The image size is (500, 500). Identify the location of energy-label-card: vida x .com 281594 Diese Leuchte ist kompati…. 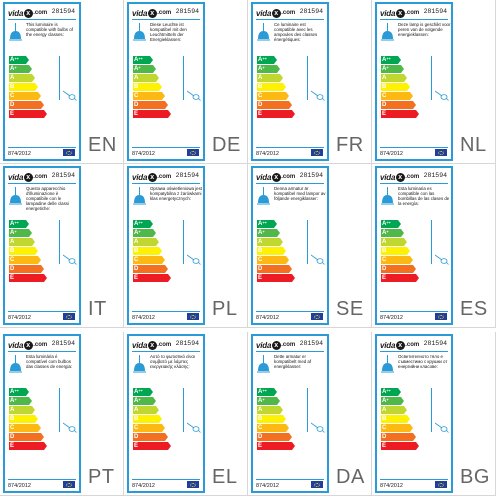
(166, 81).